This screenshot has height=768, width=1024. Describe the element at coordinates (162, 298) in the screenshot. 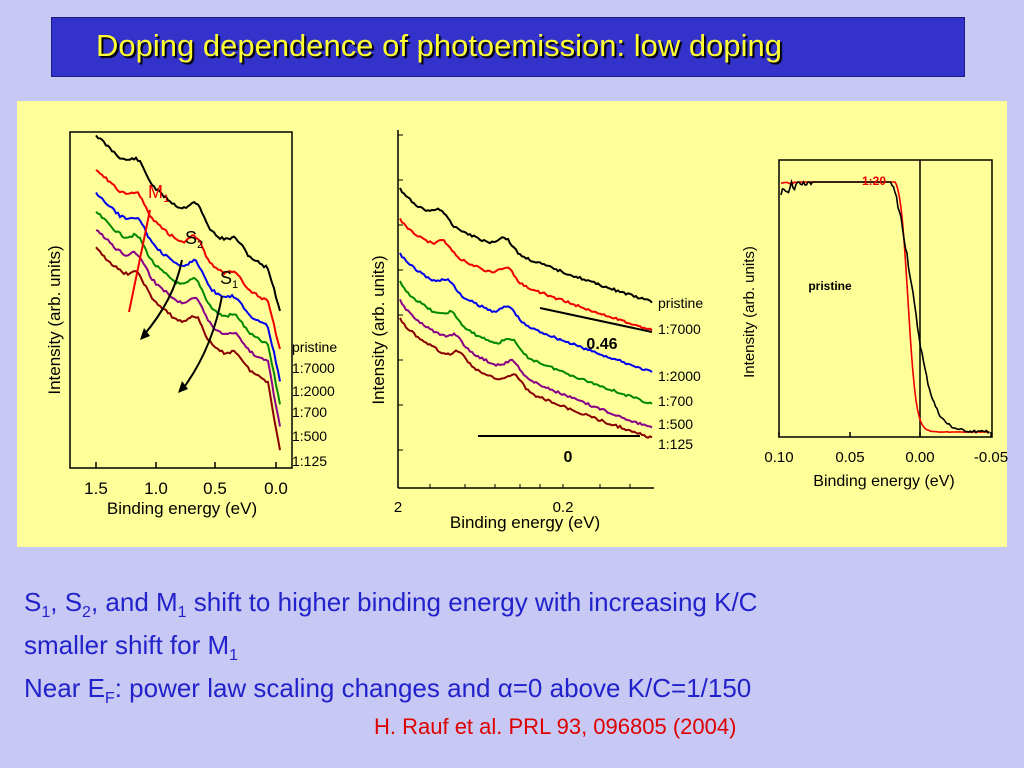

I see `s2-arrow` at that location.